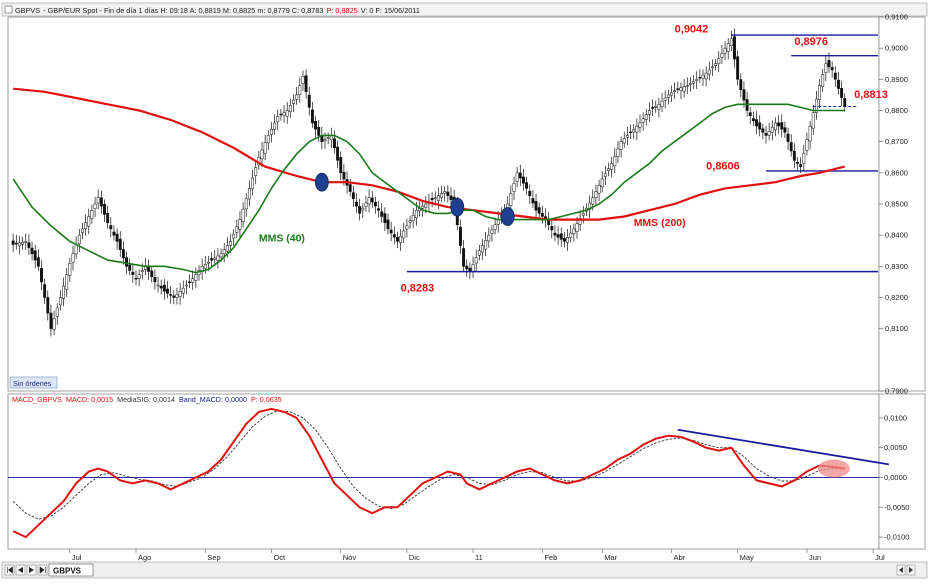 The width and height of the screenshot is (929, 587). I want to click on tab-gbpvs: GBPVS, so click(71, 570).